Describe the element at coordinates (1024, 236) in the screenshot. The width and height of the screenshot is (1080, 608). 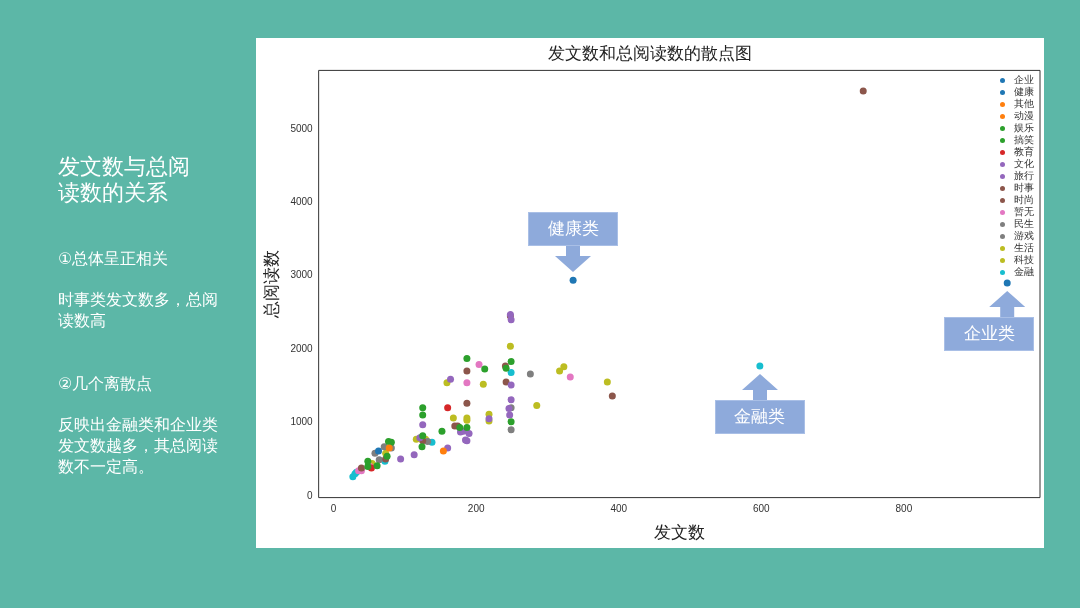
I see `legend-label: 游戏` at that location.